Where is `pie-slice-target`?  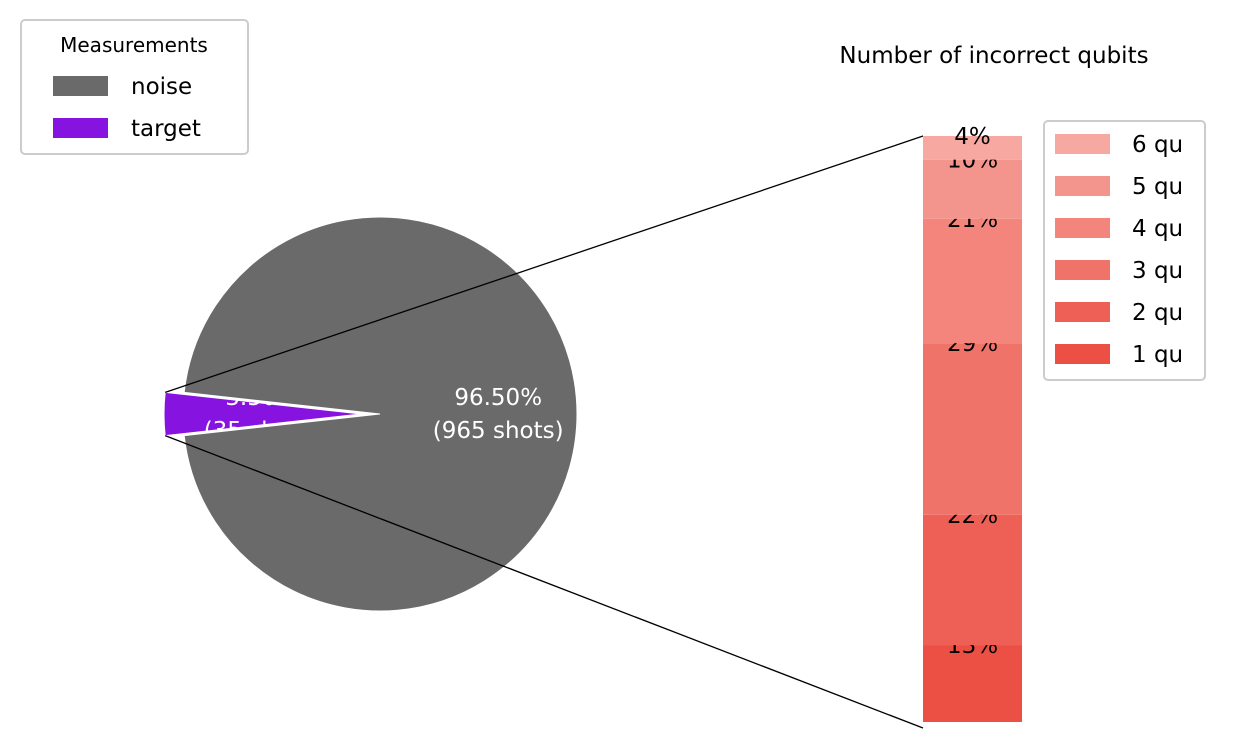 pie-slice-target is located at coordinates (262, 414).